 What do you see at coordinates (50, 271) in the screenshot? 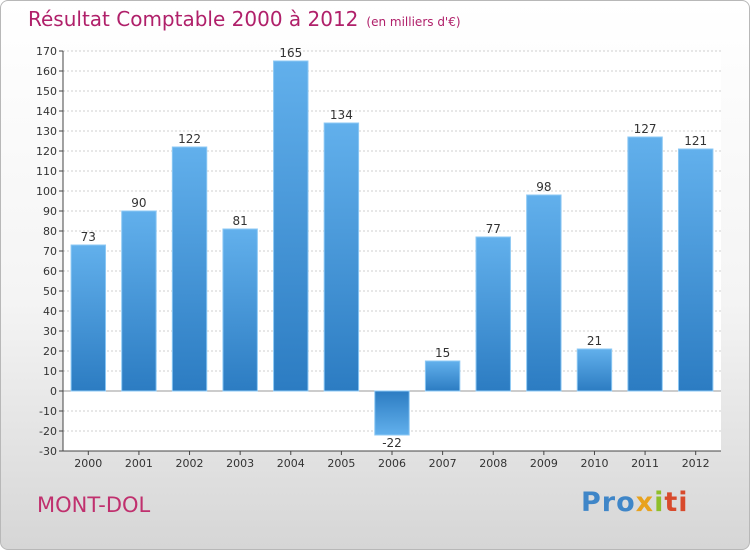
I see `y-tick-label: 60` at bounding box center [50, 271].